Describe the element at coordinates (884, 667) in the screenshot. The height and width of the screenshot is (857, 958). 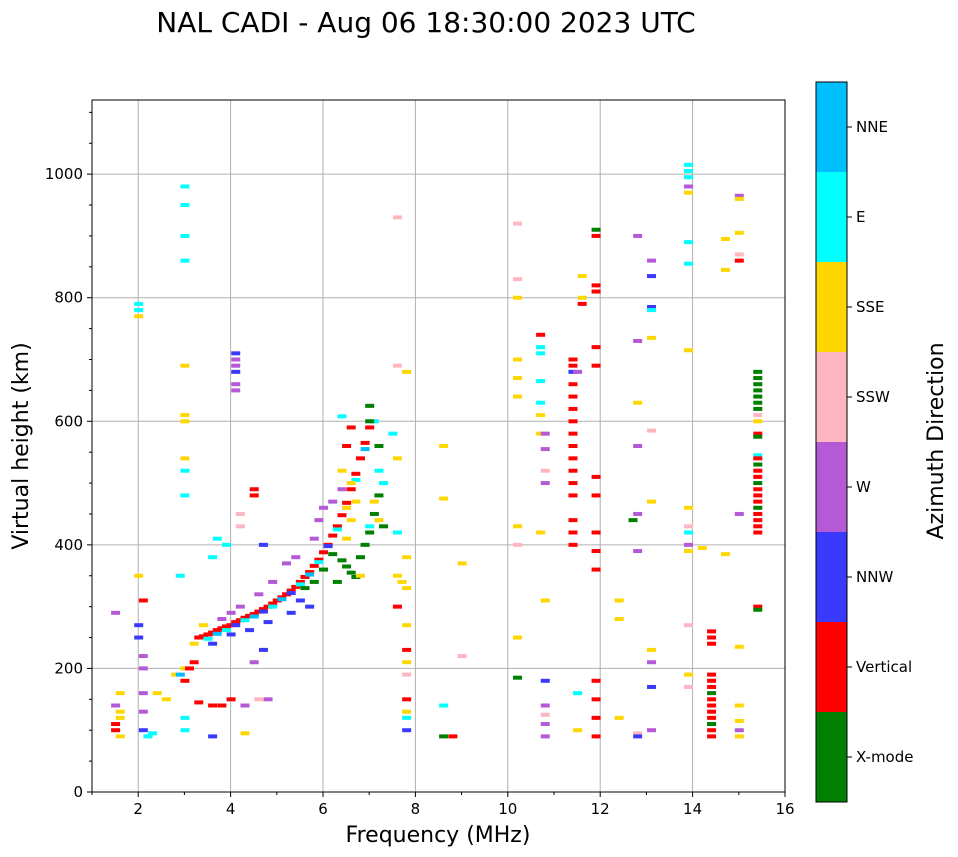
I see `colorbar-label: Vertical` at that location.